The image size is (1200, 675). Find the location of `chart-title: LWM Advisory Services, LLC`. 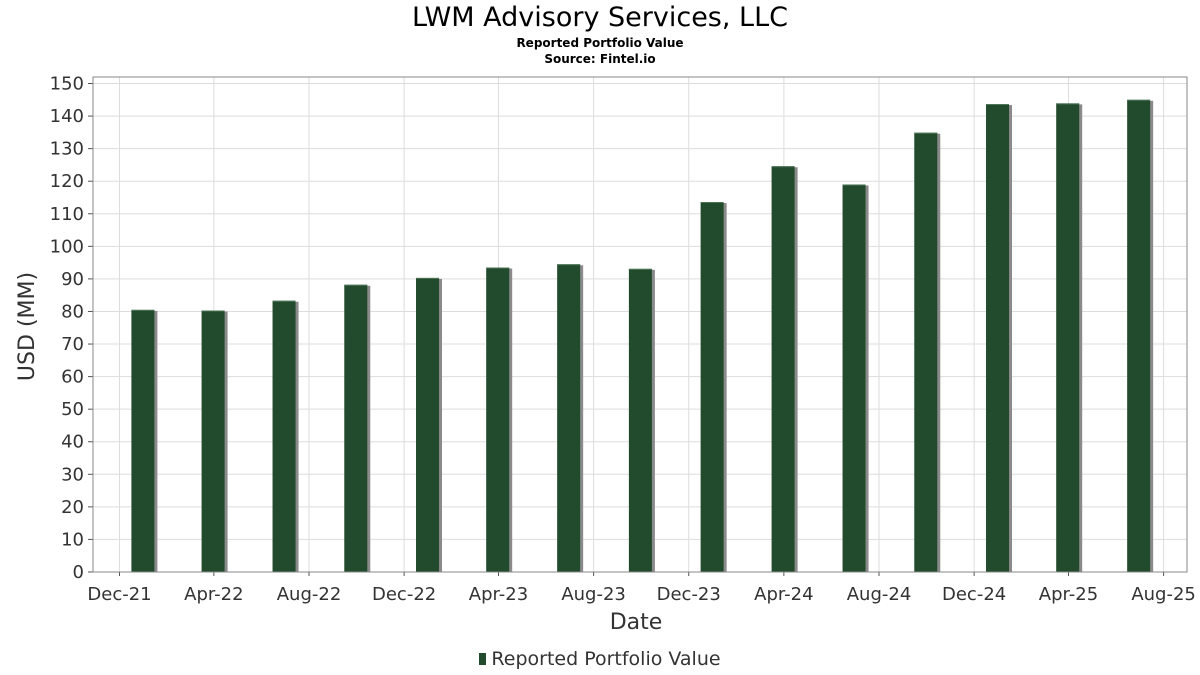

chart-title: LWM Advisory Services, LLC is located at coordinates (600, 17).